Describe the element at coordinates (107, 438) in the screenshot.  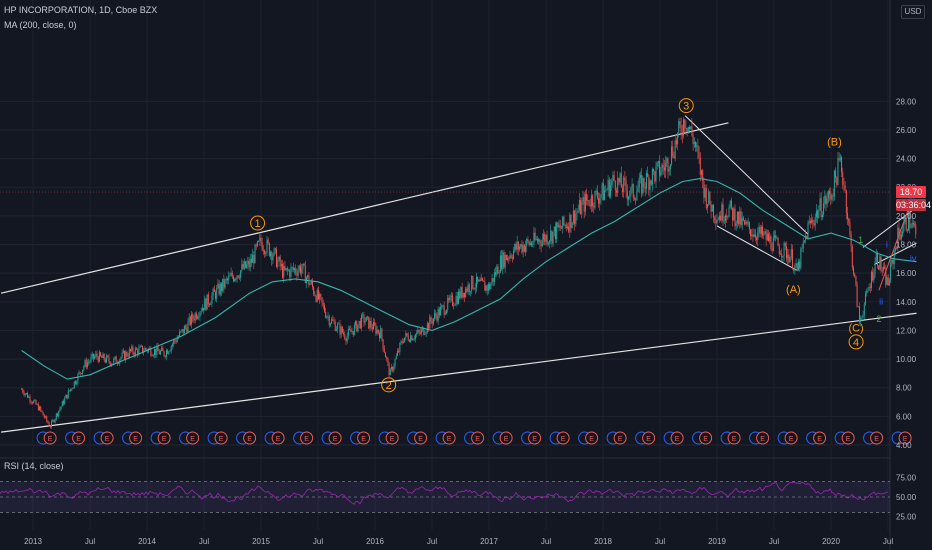
I see `earnings-marker` at that location.